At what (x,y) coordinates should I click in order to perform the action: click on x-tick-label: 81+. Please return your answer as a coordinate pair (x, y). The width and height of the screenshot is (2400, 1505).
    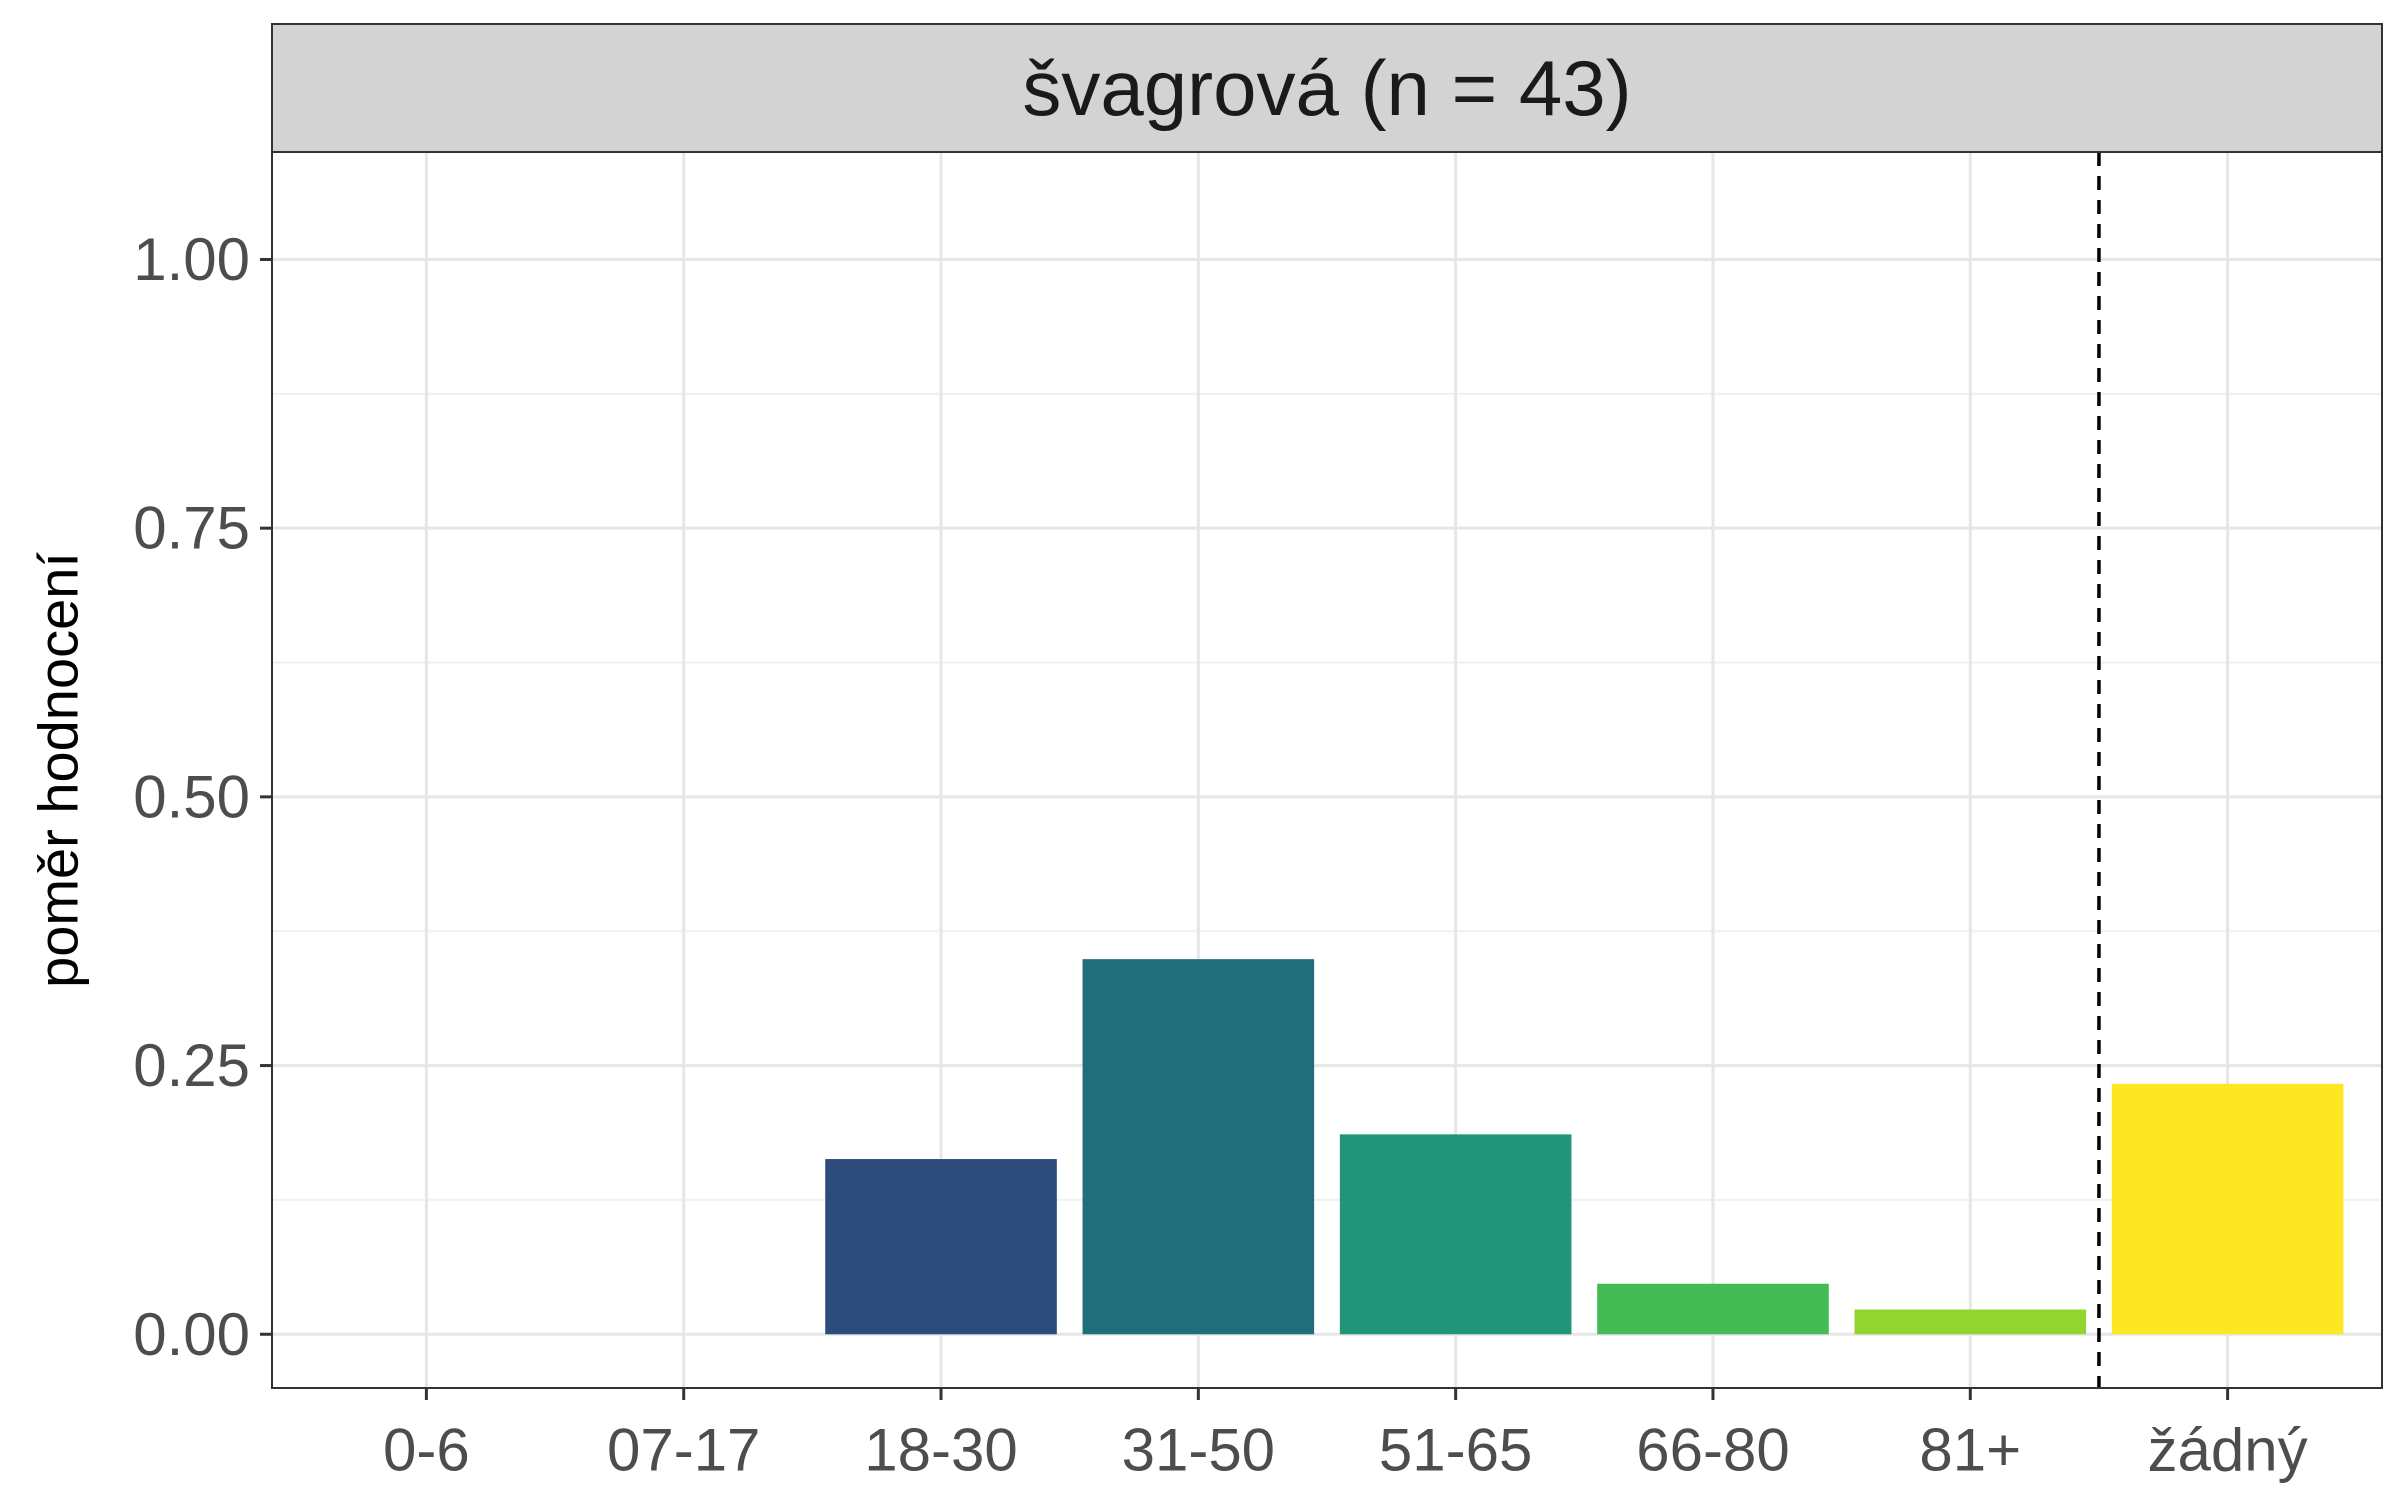
    Looking at the image, I should click on (1970, 1450).